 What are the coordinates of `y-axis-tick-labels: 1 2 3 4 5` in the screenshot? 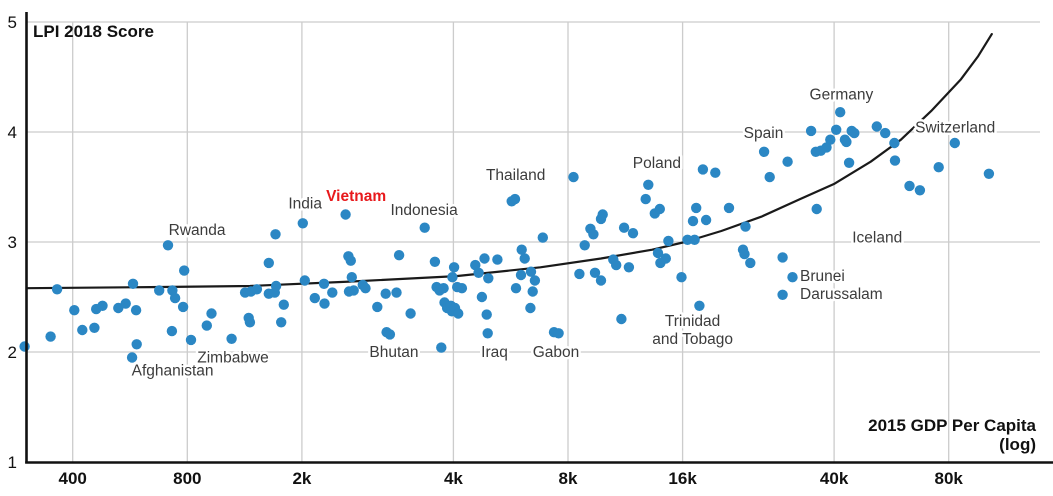 It's located at (12, 242).